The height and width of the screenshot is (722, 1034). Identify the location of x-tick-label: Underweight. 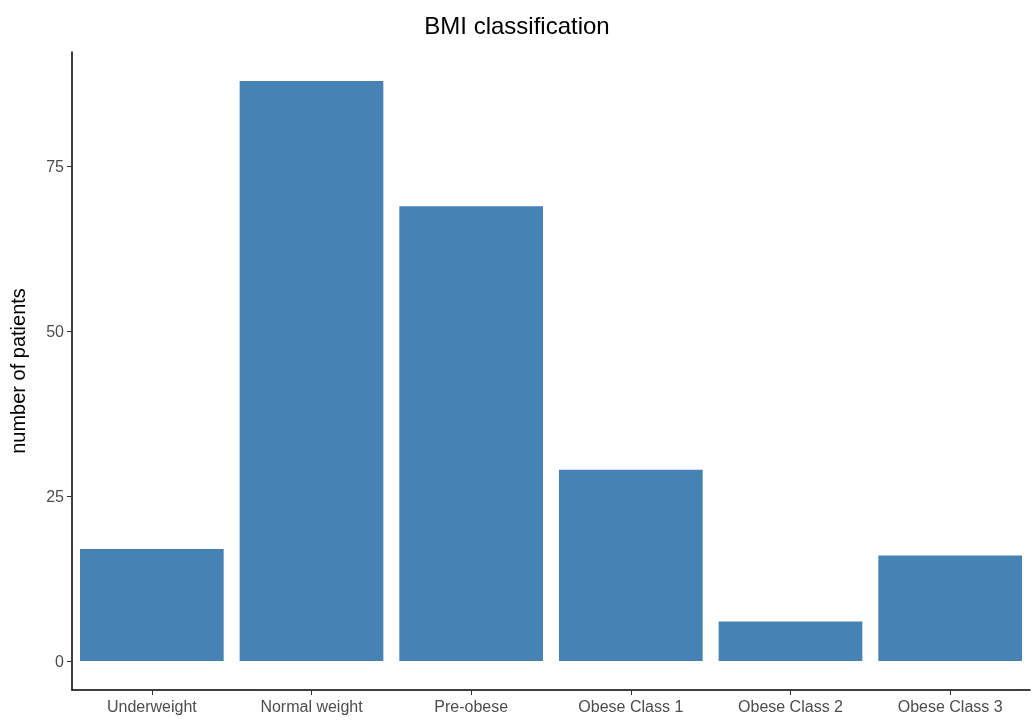
(152, 706).